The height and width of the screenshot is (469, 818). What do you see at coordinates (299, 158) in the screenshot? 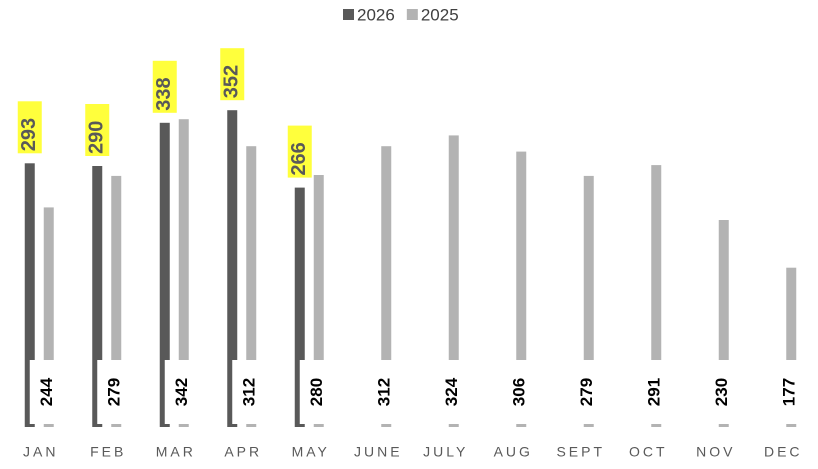
I see `data-label: 266` at bounding box center [299, 158].